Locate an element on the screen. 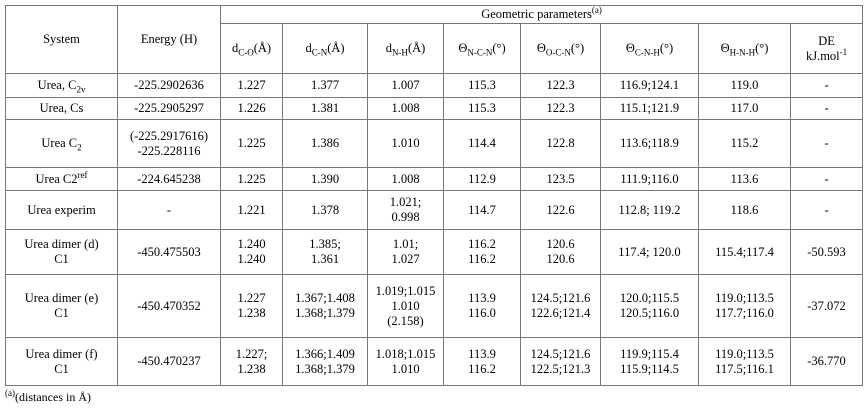 The image size is (868, 412). cell-line: 122.8 is located at coordinates (560, 143).